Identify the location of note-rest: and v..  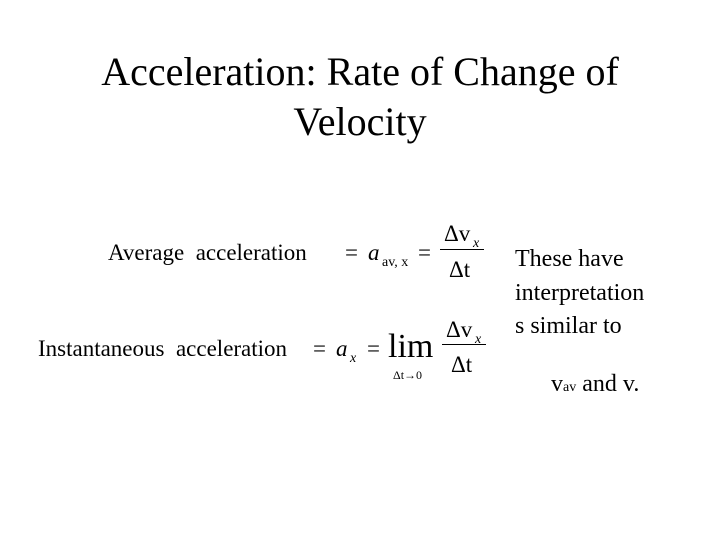
(611, 384).